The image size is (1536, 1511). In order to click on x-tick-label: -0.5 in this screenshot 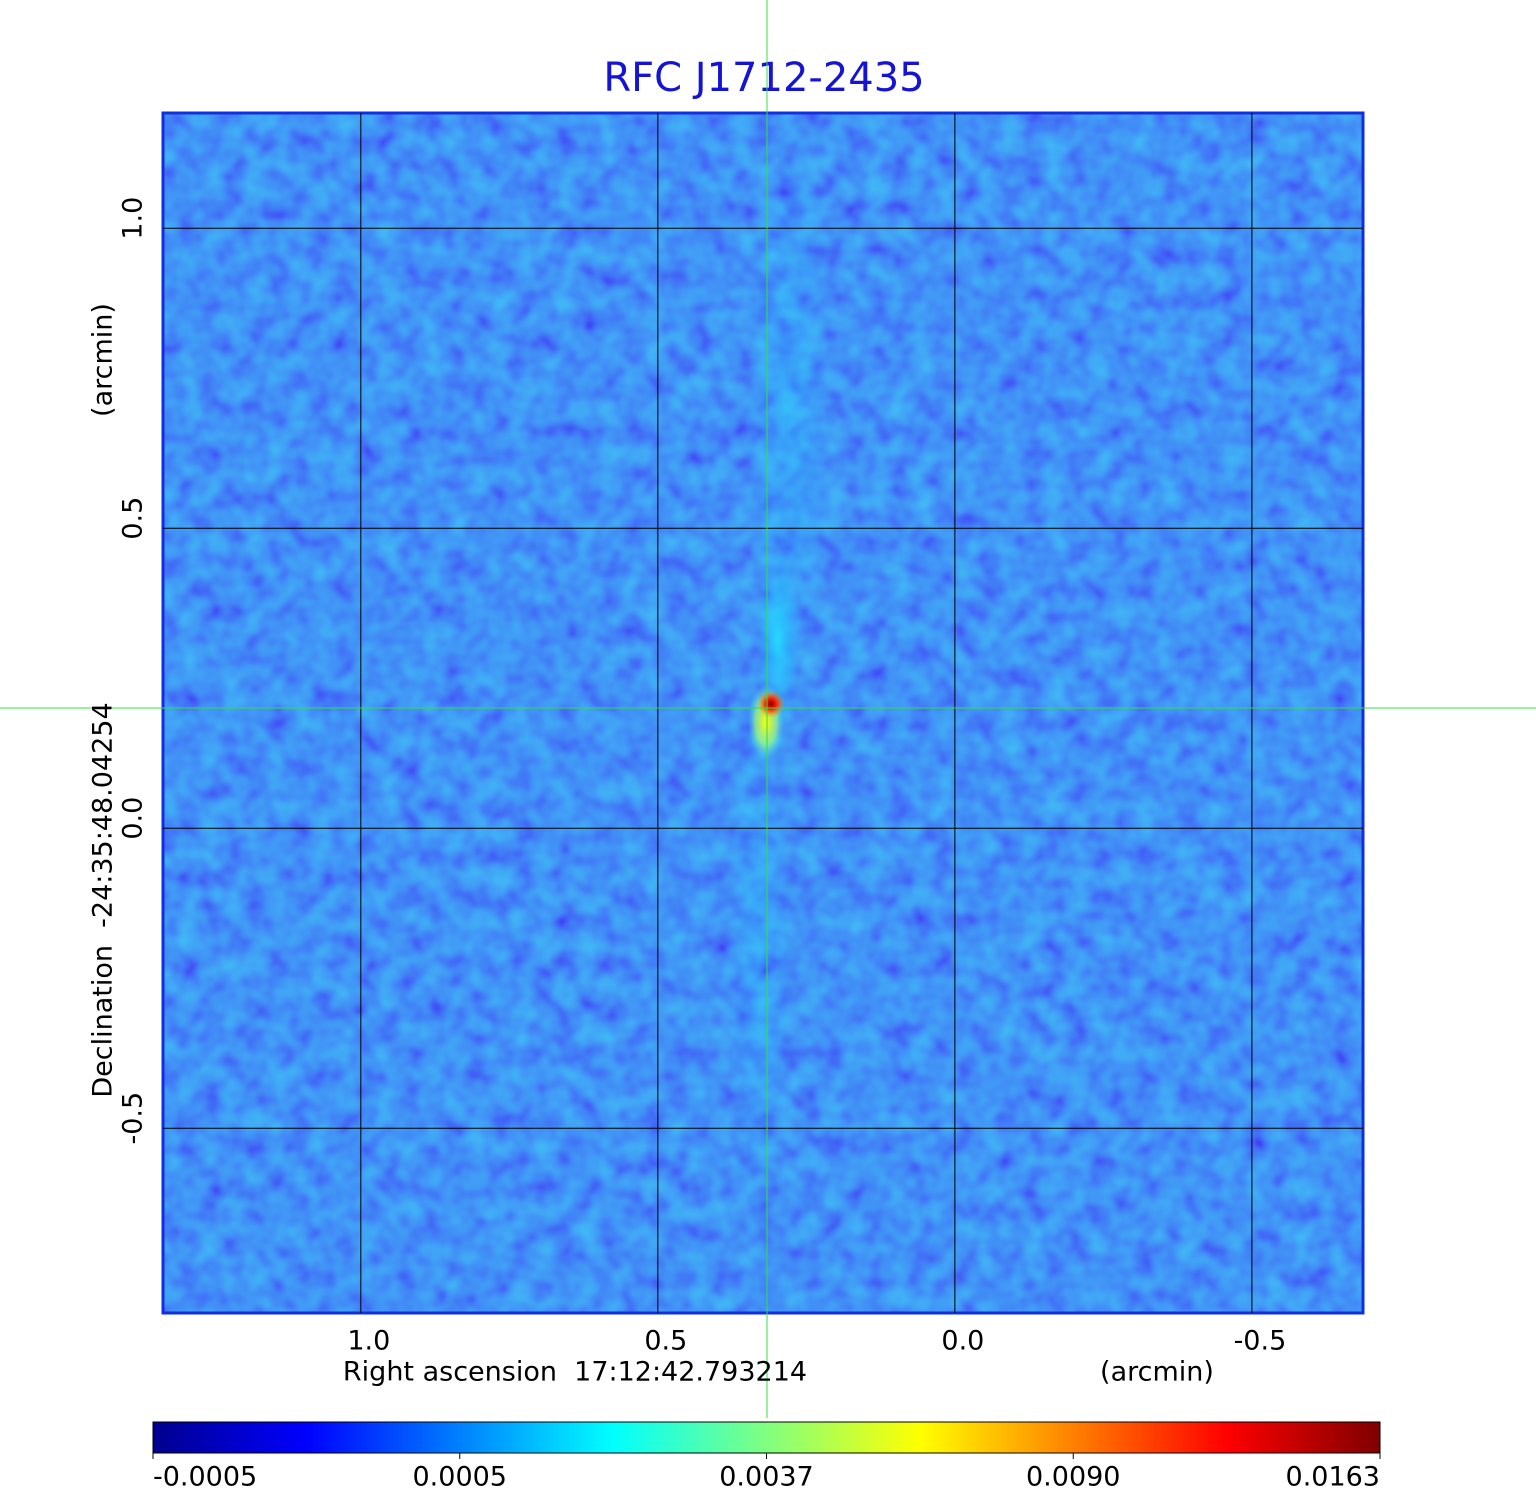, I will do `click(1260, 1341)`.